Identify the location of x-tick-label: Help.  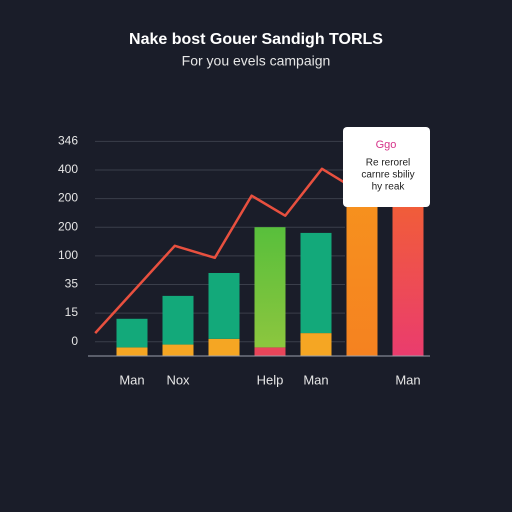
(270, 379).